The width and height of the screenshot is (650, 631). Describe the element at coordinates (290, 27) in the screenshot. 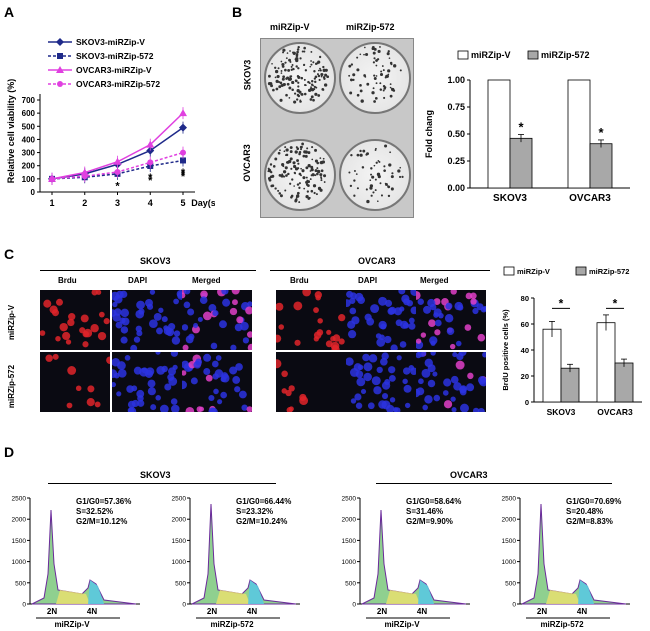

I see `colony-col-label: miRZip-V` at that location.